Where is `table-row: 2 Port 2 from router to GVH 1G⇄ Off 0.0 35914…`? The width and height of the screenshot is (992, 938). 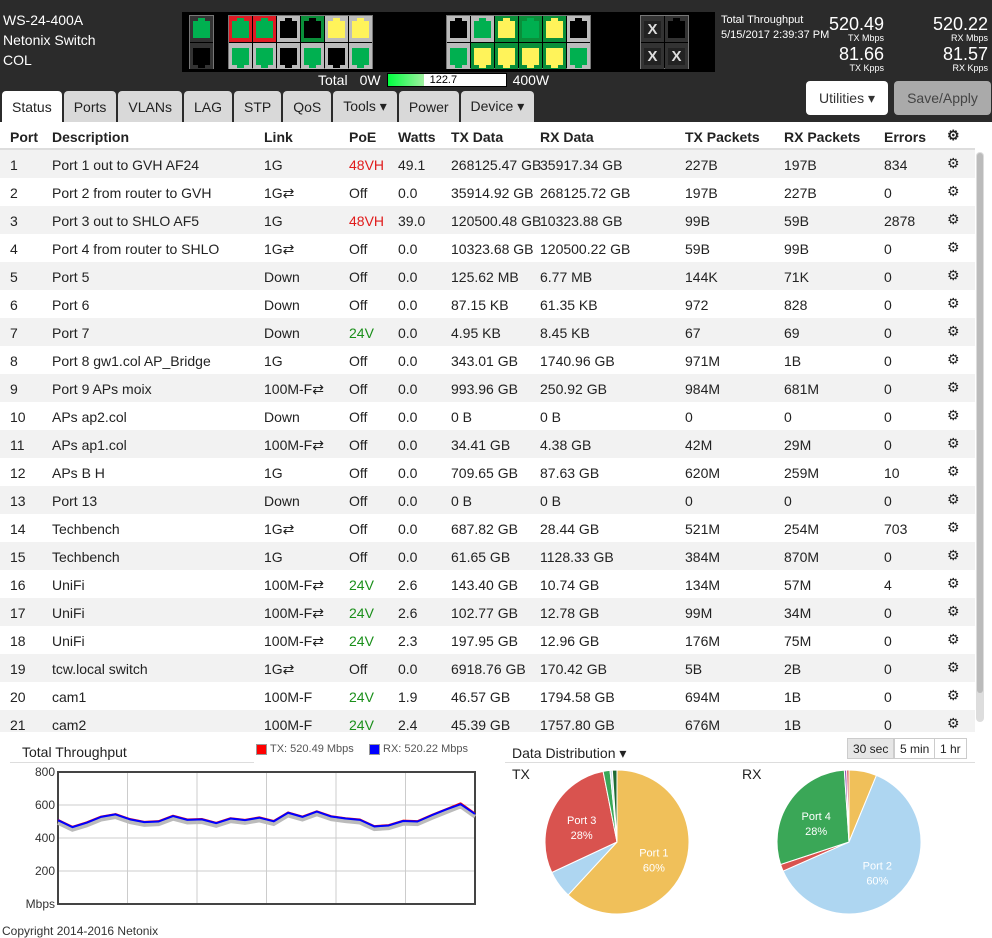
table-row: 2 Port 2 from router to GVH 1G⇄ Off 0.0 35914… is located at coordinates (487, 192).